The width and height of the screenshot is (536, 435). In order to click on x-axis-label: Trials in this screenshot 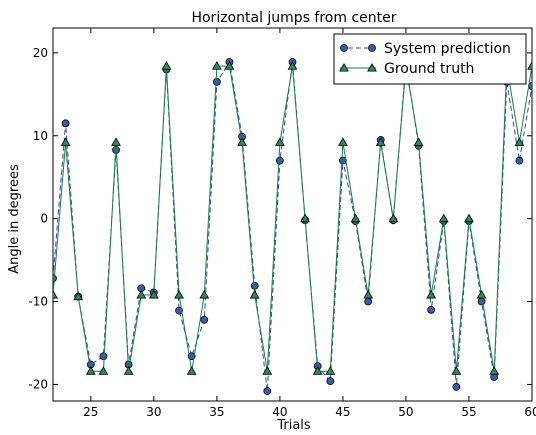, I will do `click(293, 425)`.